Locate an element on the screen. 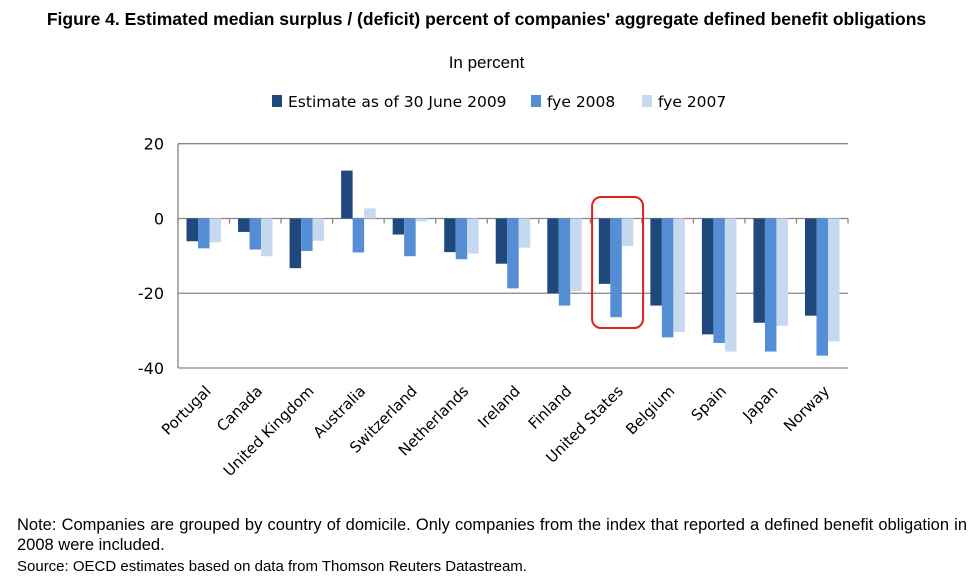 This screenshot has width=973, height=582. bar-fye-2007-portugal is located at coordinates (215, 230).